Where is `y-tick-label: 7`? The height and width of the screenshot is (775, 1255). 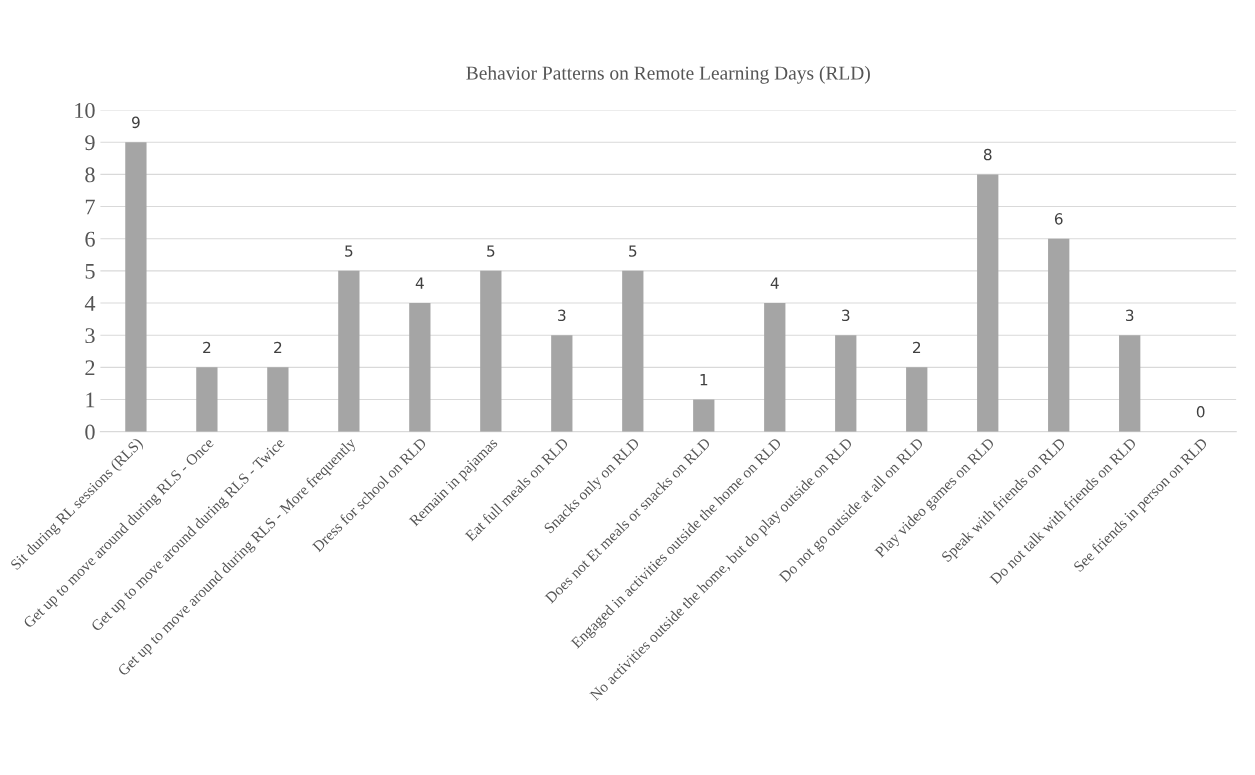 y-tick-label: 7 is located at coordinates (90, 207).